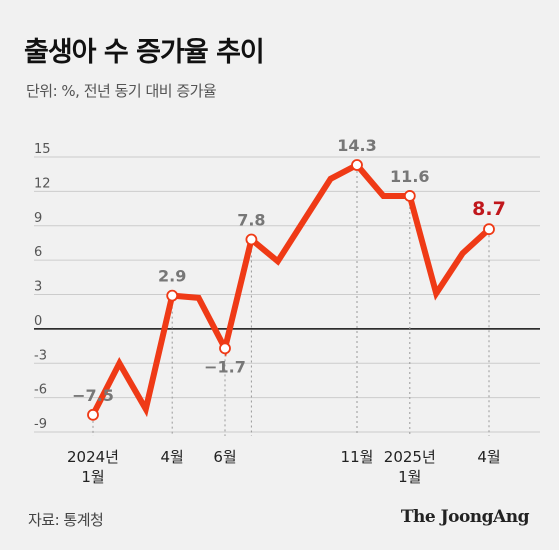 The image size is (559, 550). What do you see at coordinates (38, 321) in the screenshot?
I see `y-tick-label: 0` at bounding box center [38, 321].